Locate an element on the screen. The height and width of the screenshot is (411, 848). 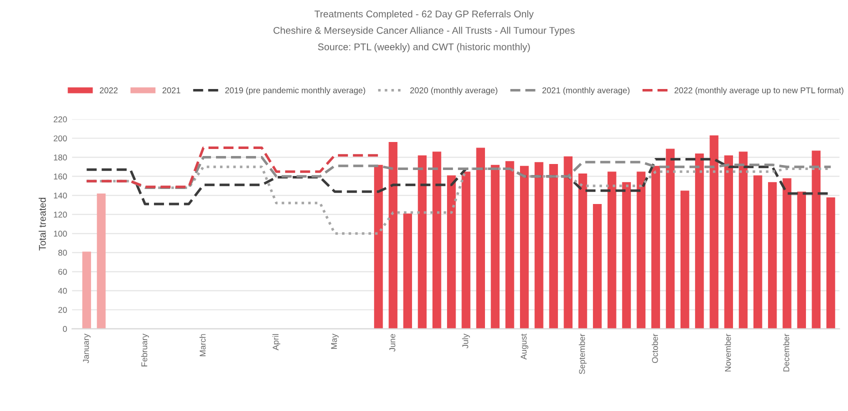
x-tick-label: September is located at coordinates (582, 354).